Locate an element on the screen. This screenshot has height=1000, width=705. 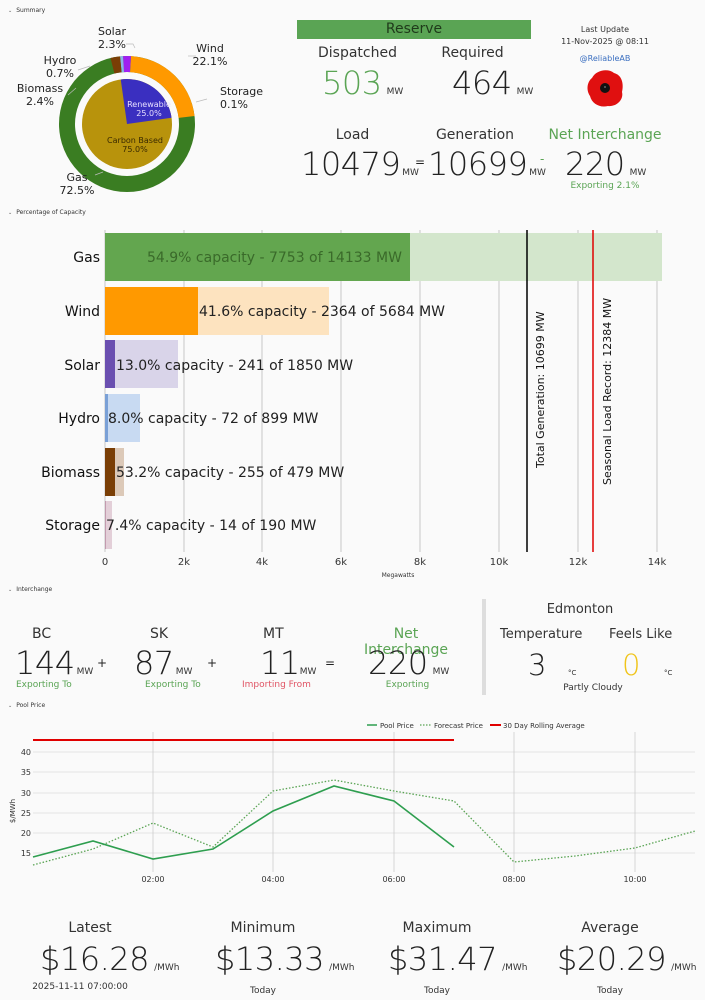
svg-text: Pool Price is located at coordinates (397, 726).